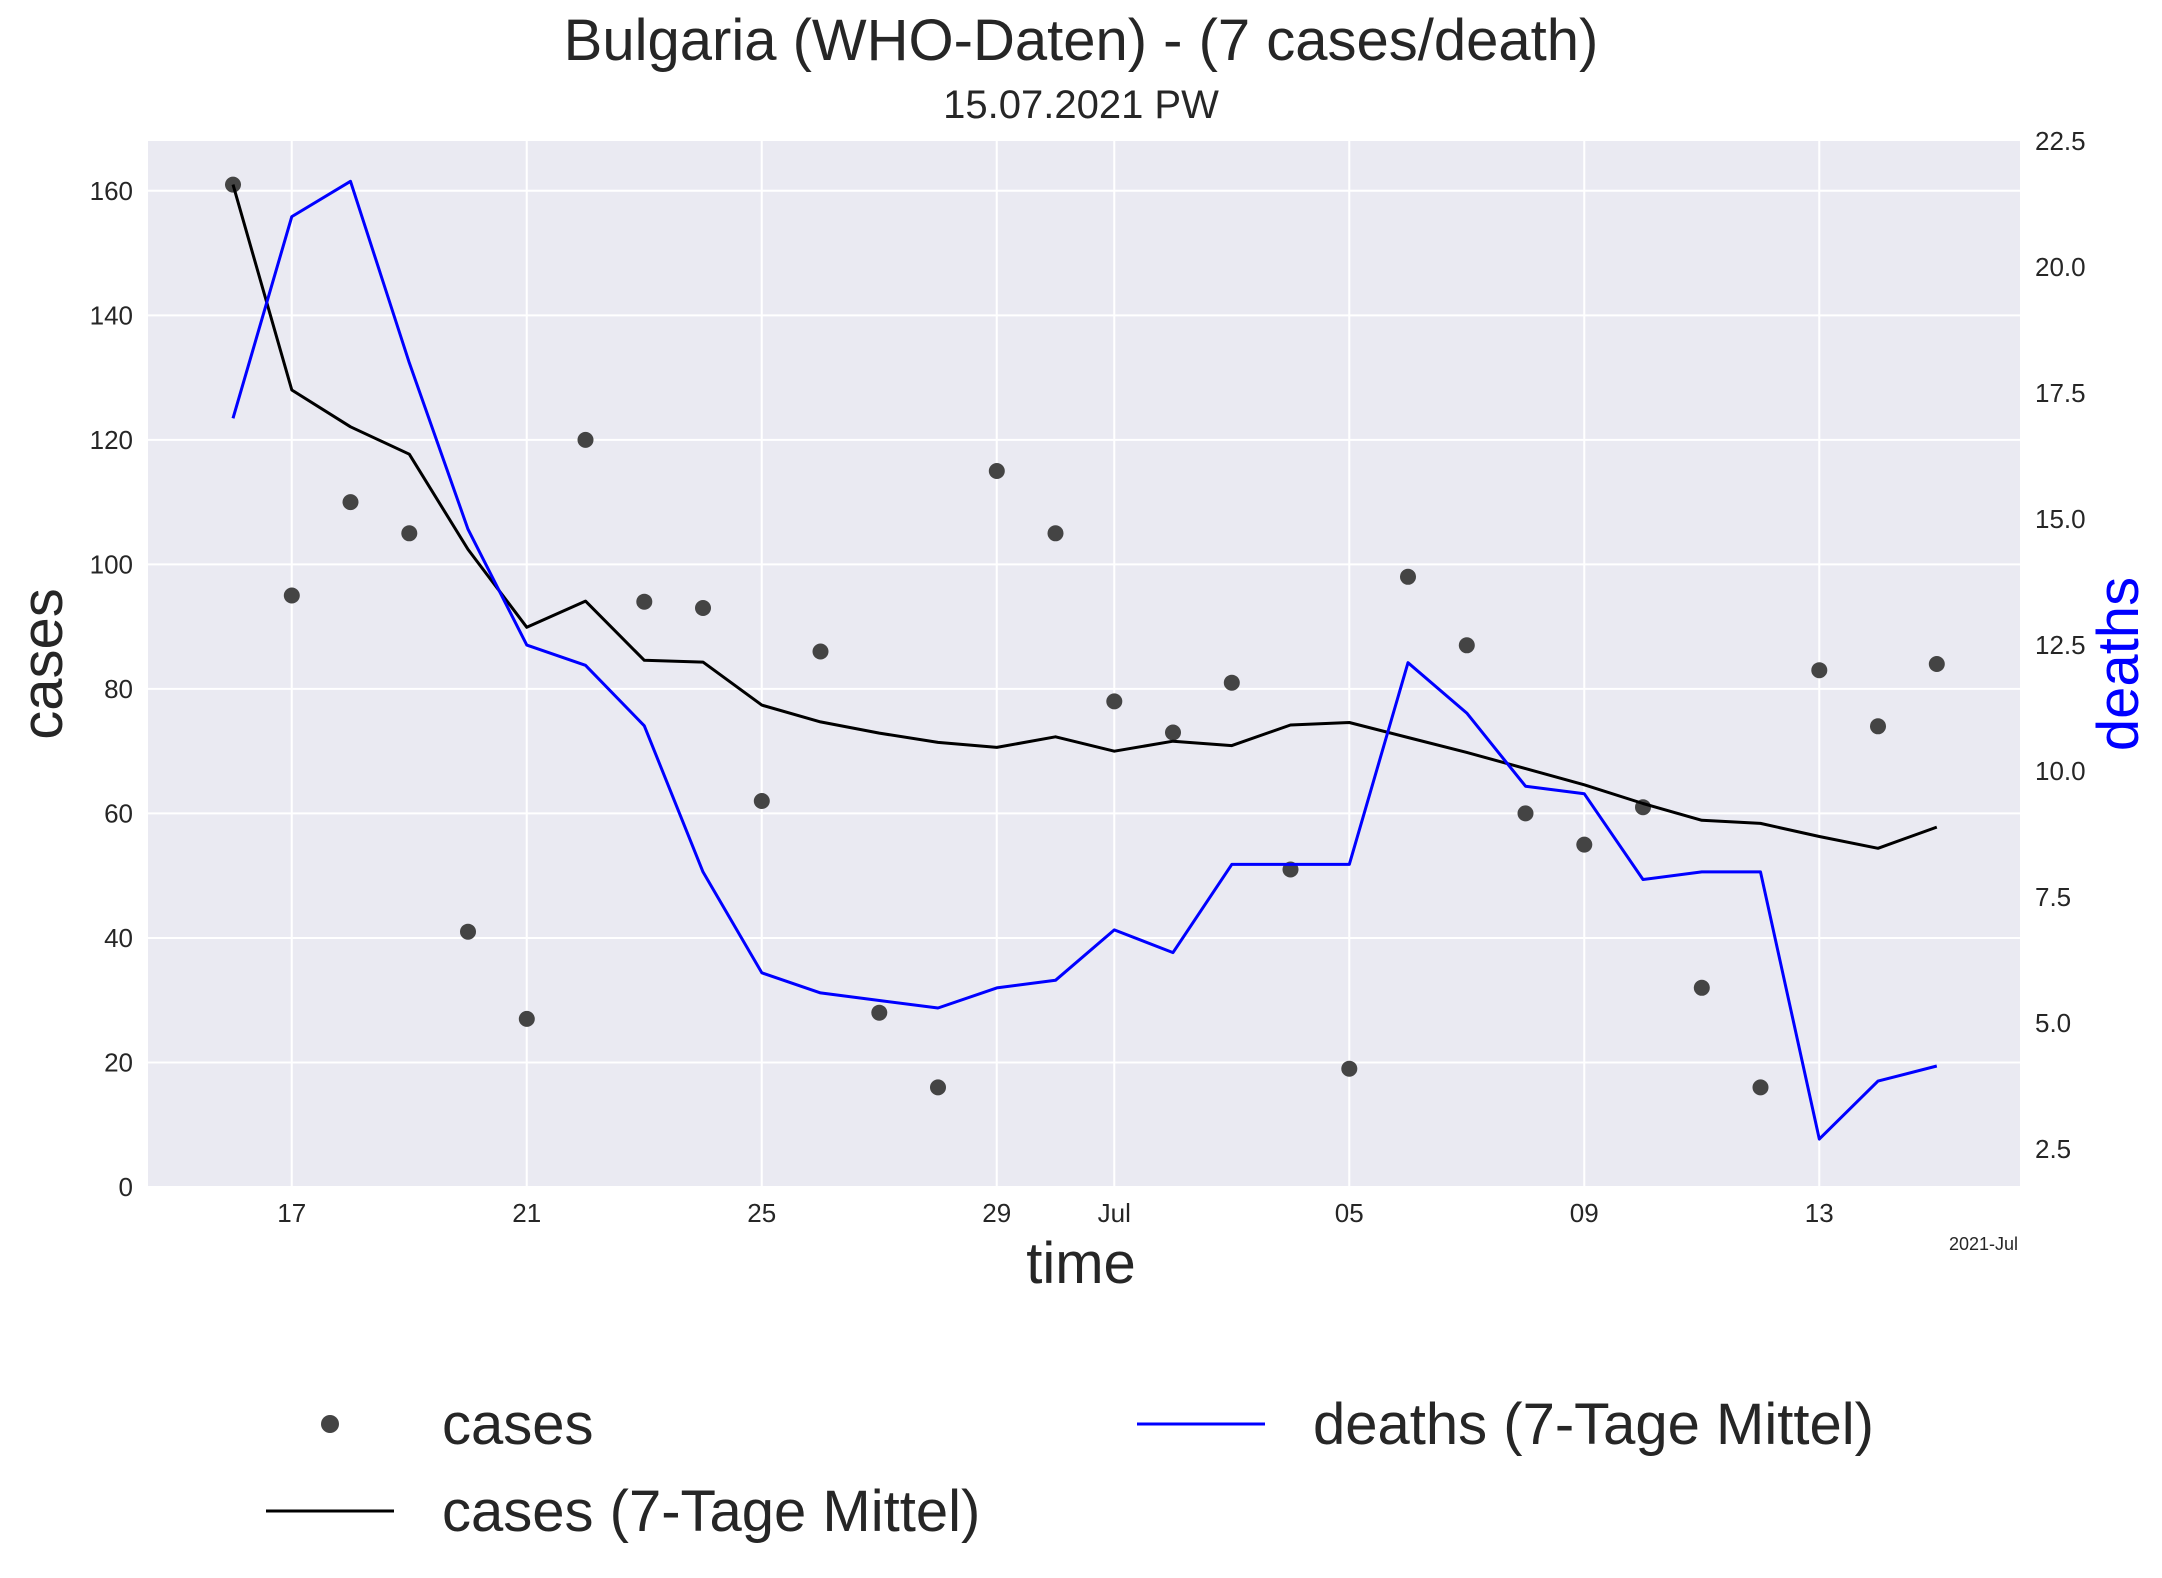 This screenshot has height=1578, width=2162. I want to click on y2-axis-label: deaths, so click(2118, 664).